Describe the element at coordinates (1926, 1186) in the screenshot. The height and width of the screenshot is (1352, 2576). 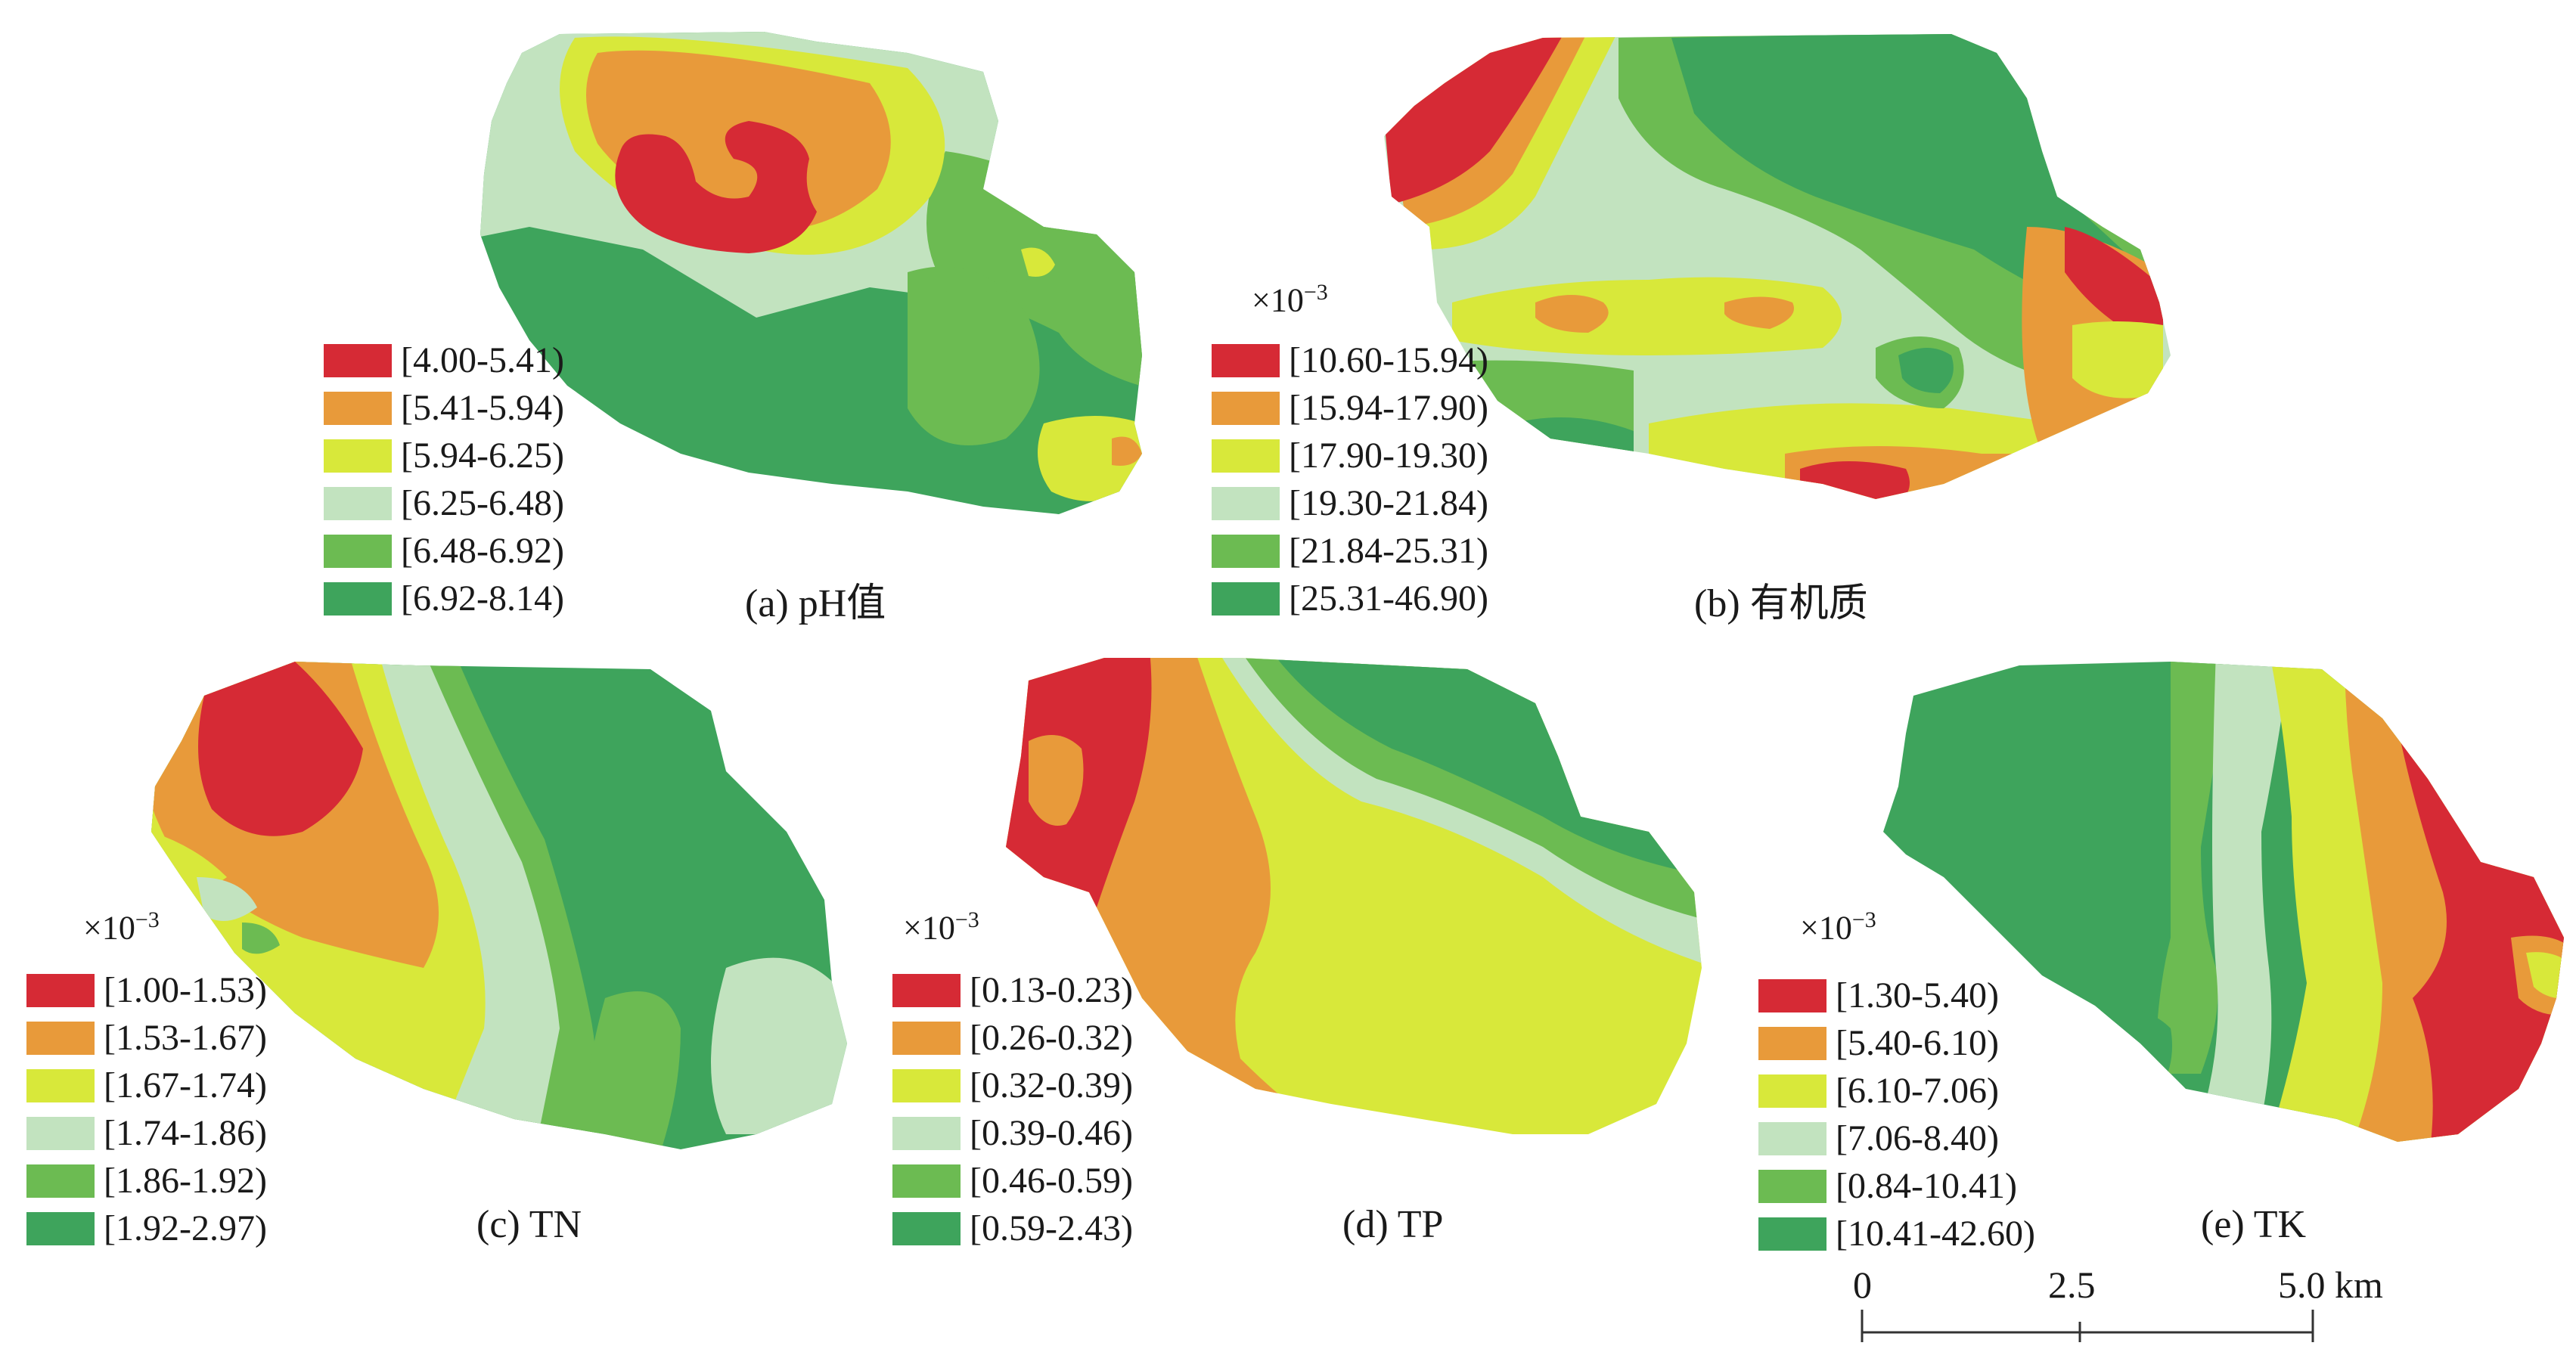
I see `legend-label: [0.84-10.41)` at that location.